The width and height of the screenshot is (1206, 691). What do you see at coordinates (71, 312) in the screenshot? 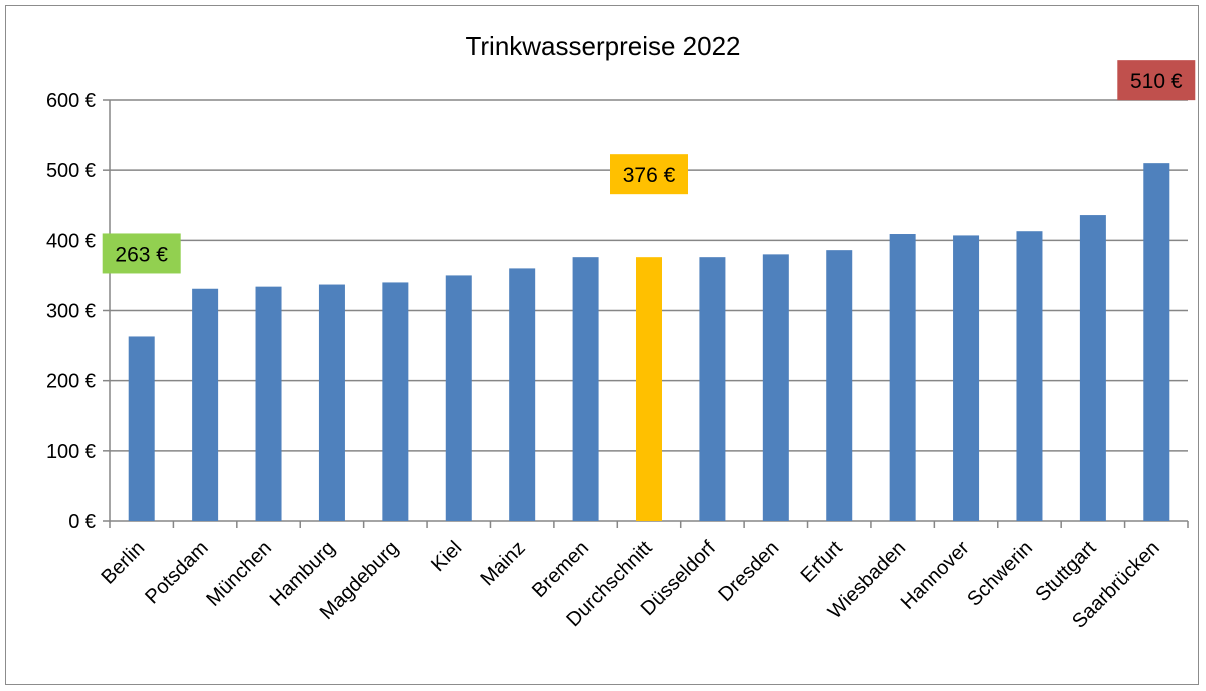
I see `y-tick-label: 300 €` at bounding box center [71, 312].